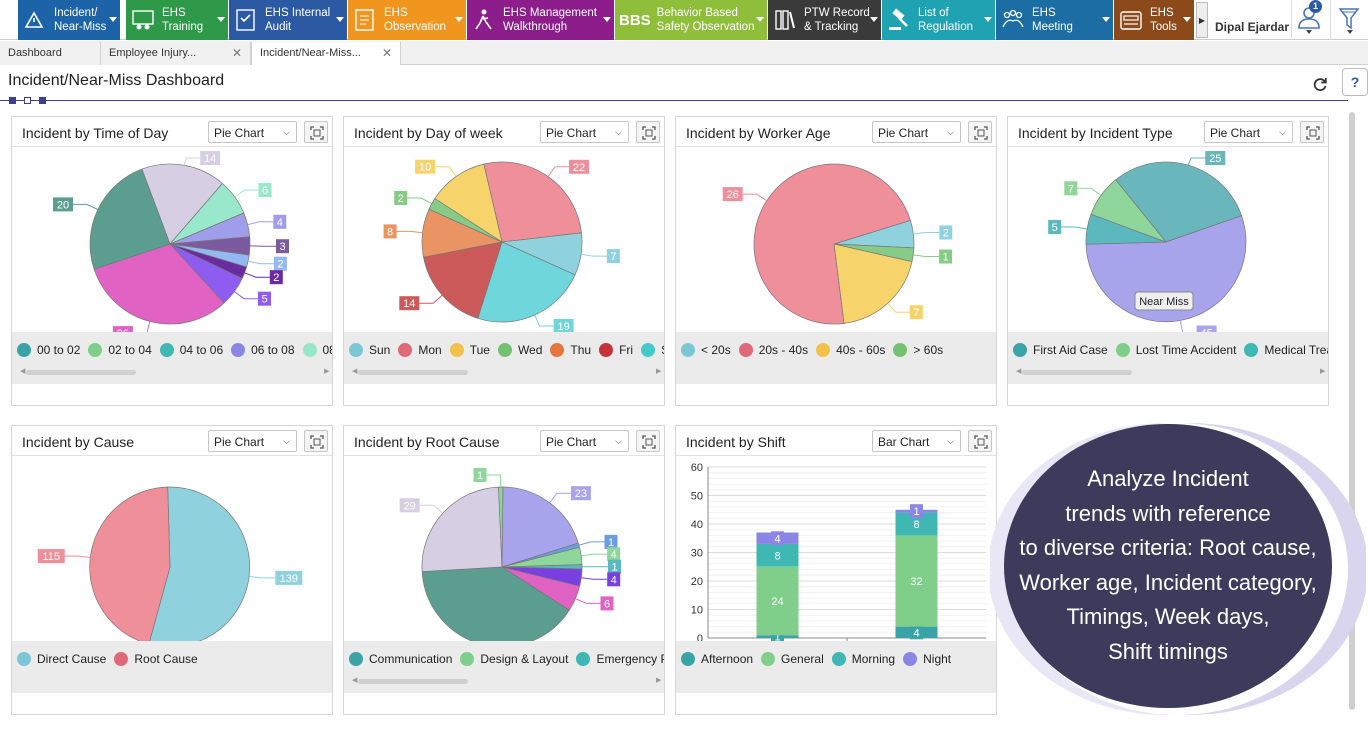  Describe the element at coordinates (519, 350) in the screenshot. I see `legend-item: Wed` at that location.